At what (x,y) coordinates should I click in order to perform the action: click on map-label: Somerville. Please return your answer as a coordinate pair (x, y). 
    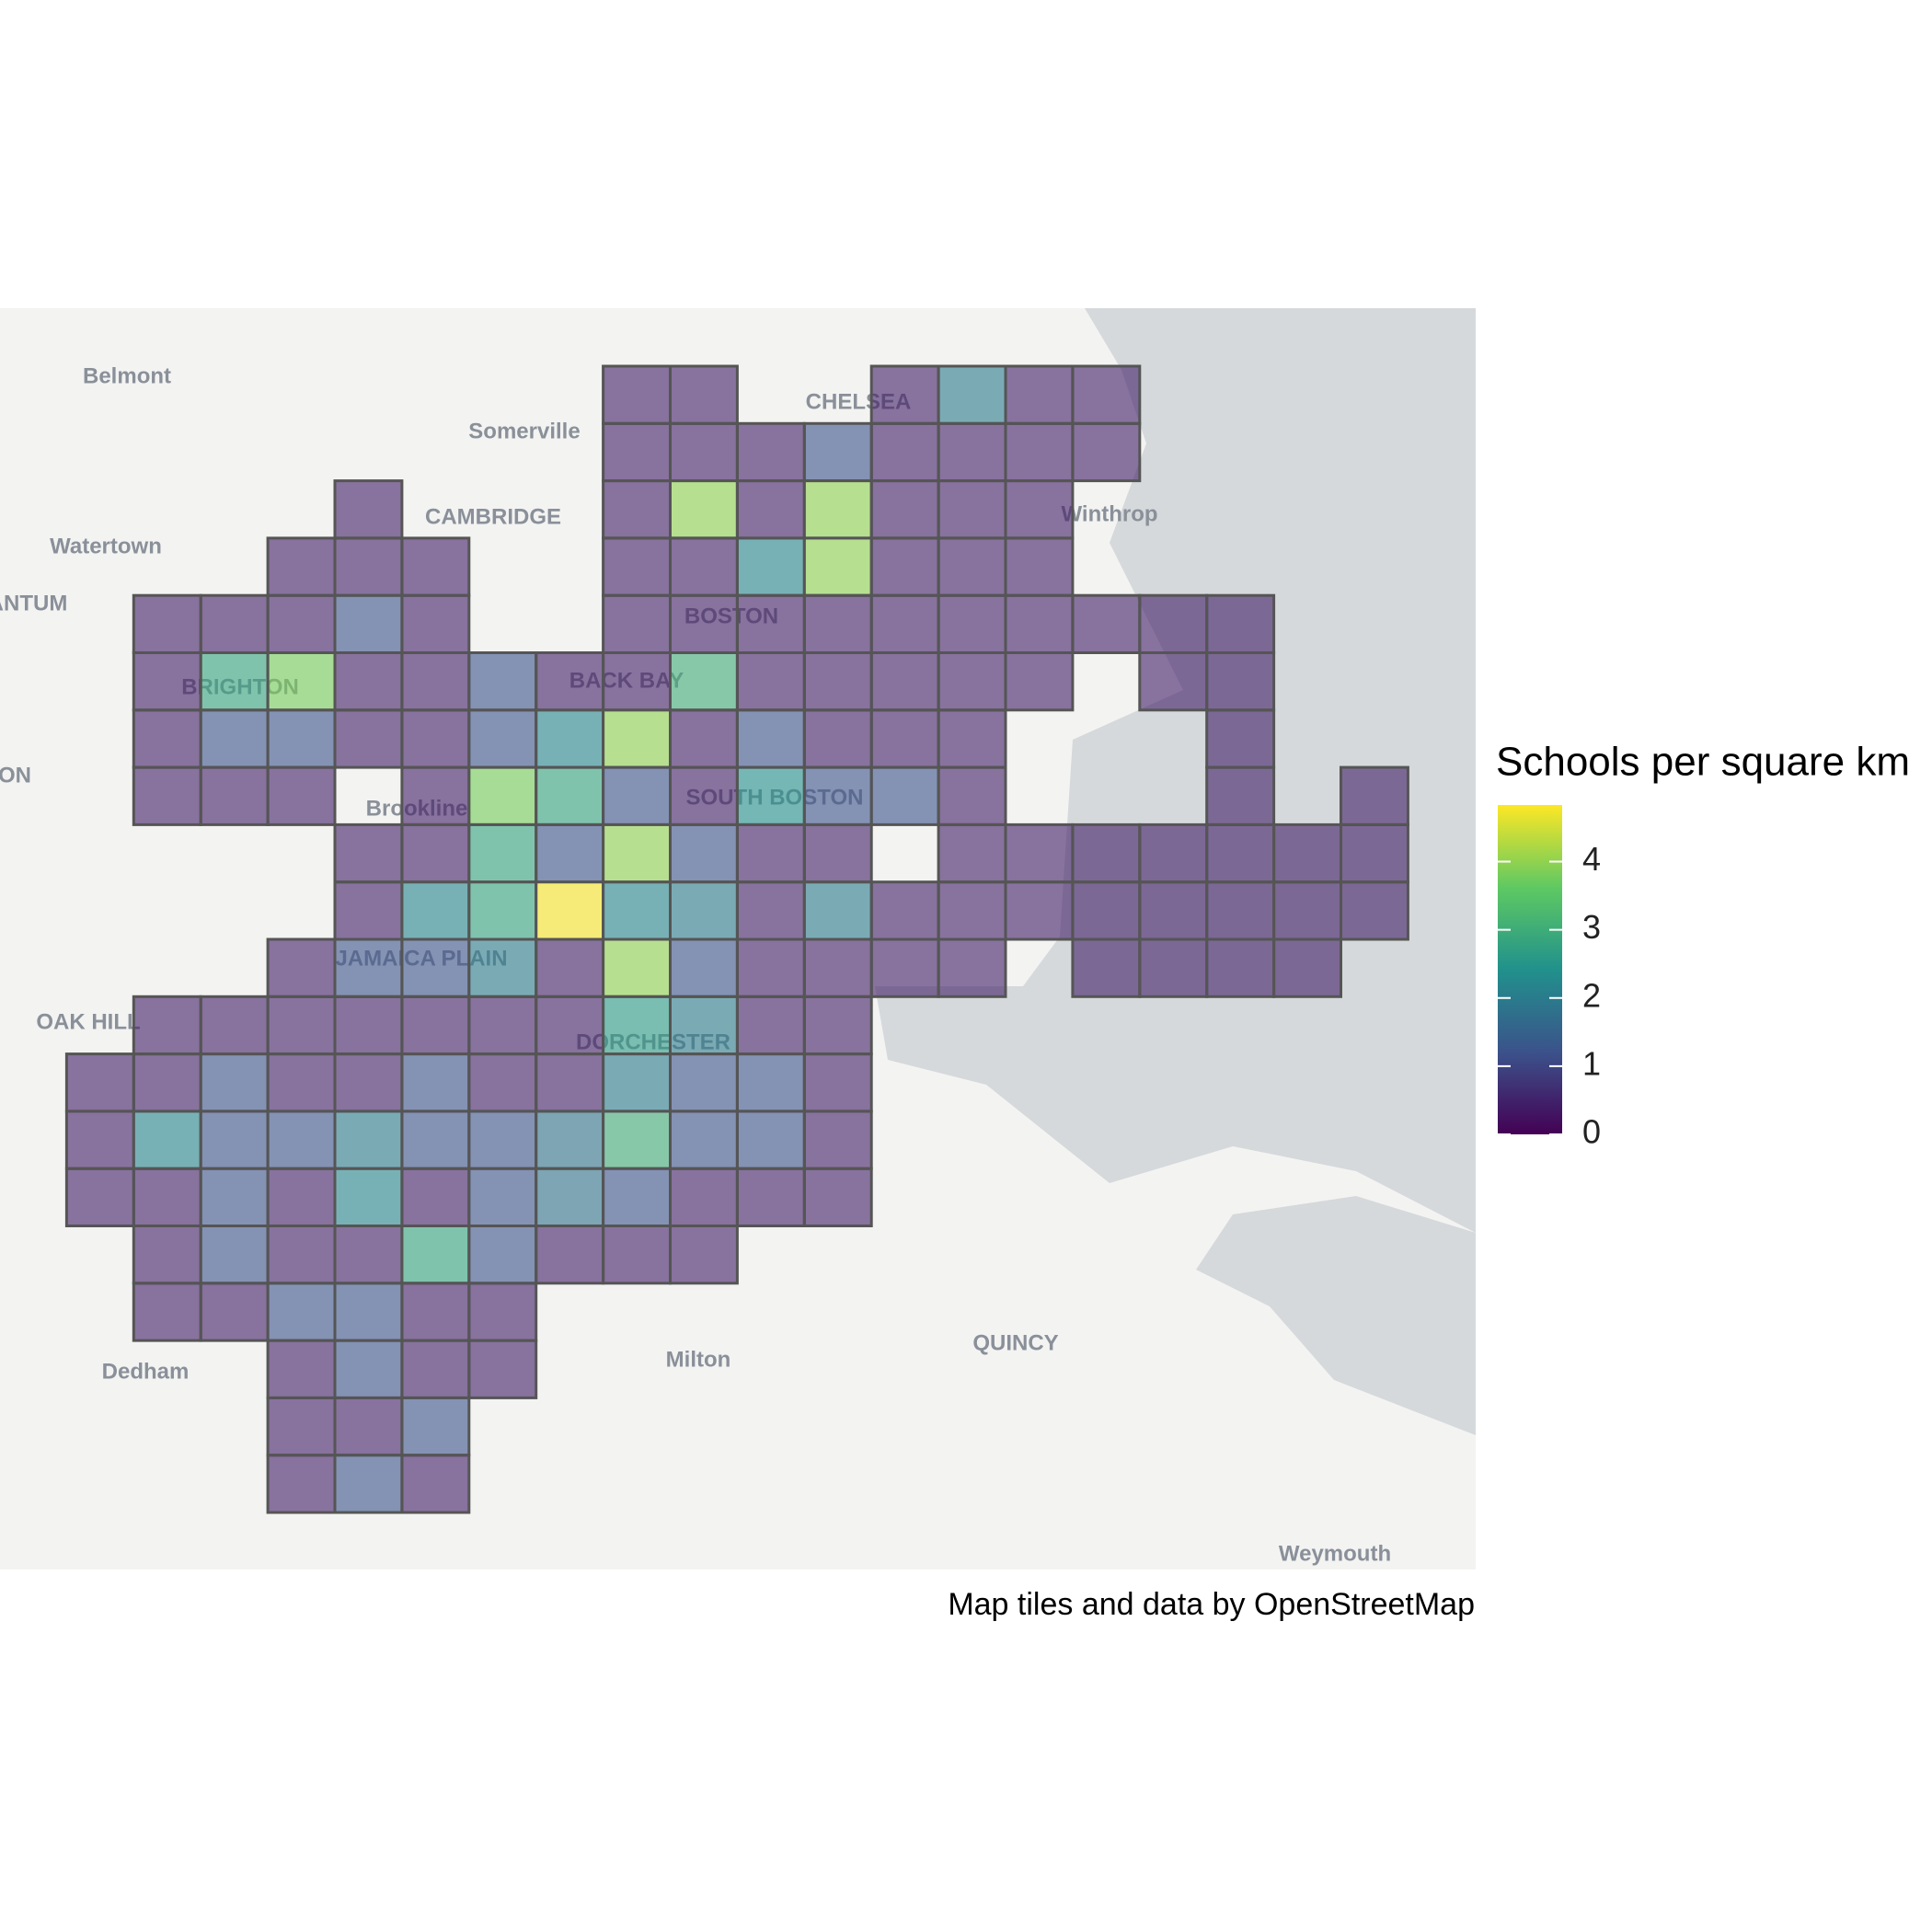
    Looking at the image, I should click on (524, 431).